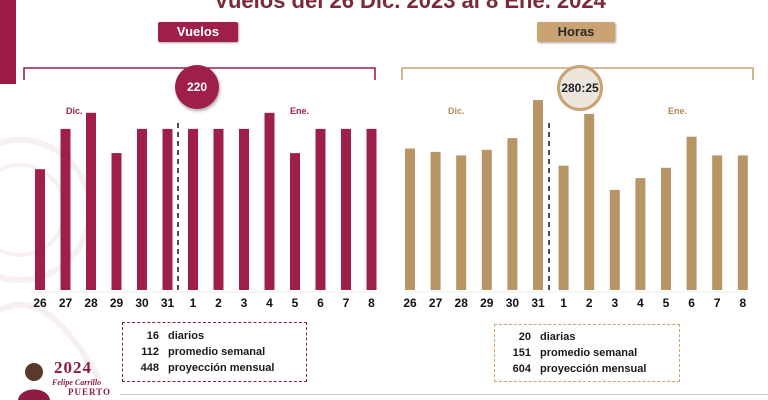 This screenshot has width=768, height=400. Describe the element at coordinates (269, 303) in the screenshot. I see `vuelos-tick-label: 4` at that location.